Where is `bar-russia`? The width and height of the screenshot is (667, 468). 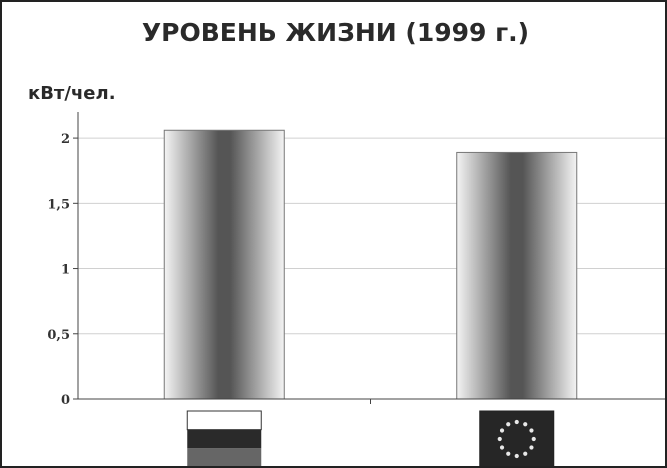 bar-russia is located at coordinates (224, 264).